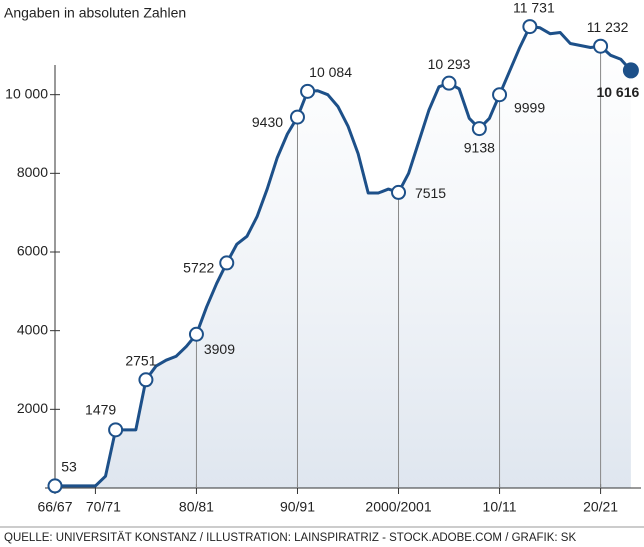 The width and height of the screenshot is (644, 547). I want to click on data-label: 10 616, so click(617, 92).